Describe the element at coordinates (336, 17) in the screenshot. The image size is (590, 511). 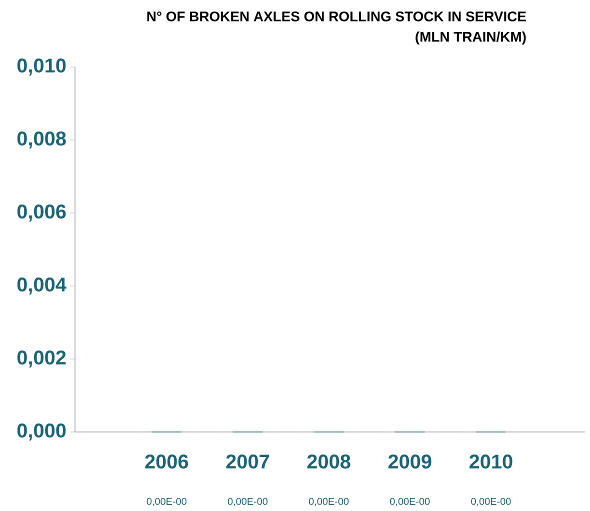
I see `chart-title: N° OF BROKEN AXLES ON ROLLING STOCK IN SERVICE` at that location.